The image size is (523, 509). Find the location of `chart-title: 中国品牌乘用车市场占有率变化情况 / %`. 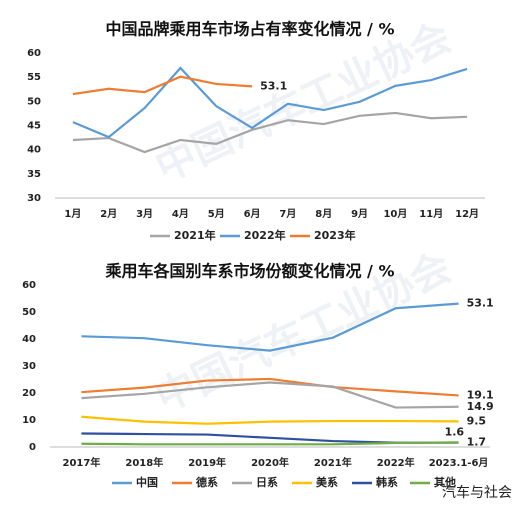

chart-title: 中国品牌乘用车市场占有率变化情况 / % is located at coordinates (249, 29).